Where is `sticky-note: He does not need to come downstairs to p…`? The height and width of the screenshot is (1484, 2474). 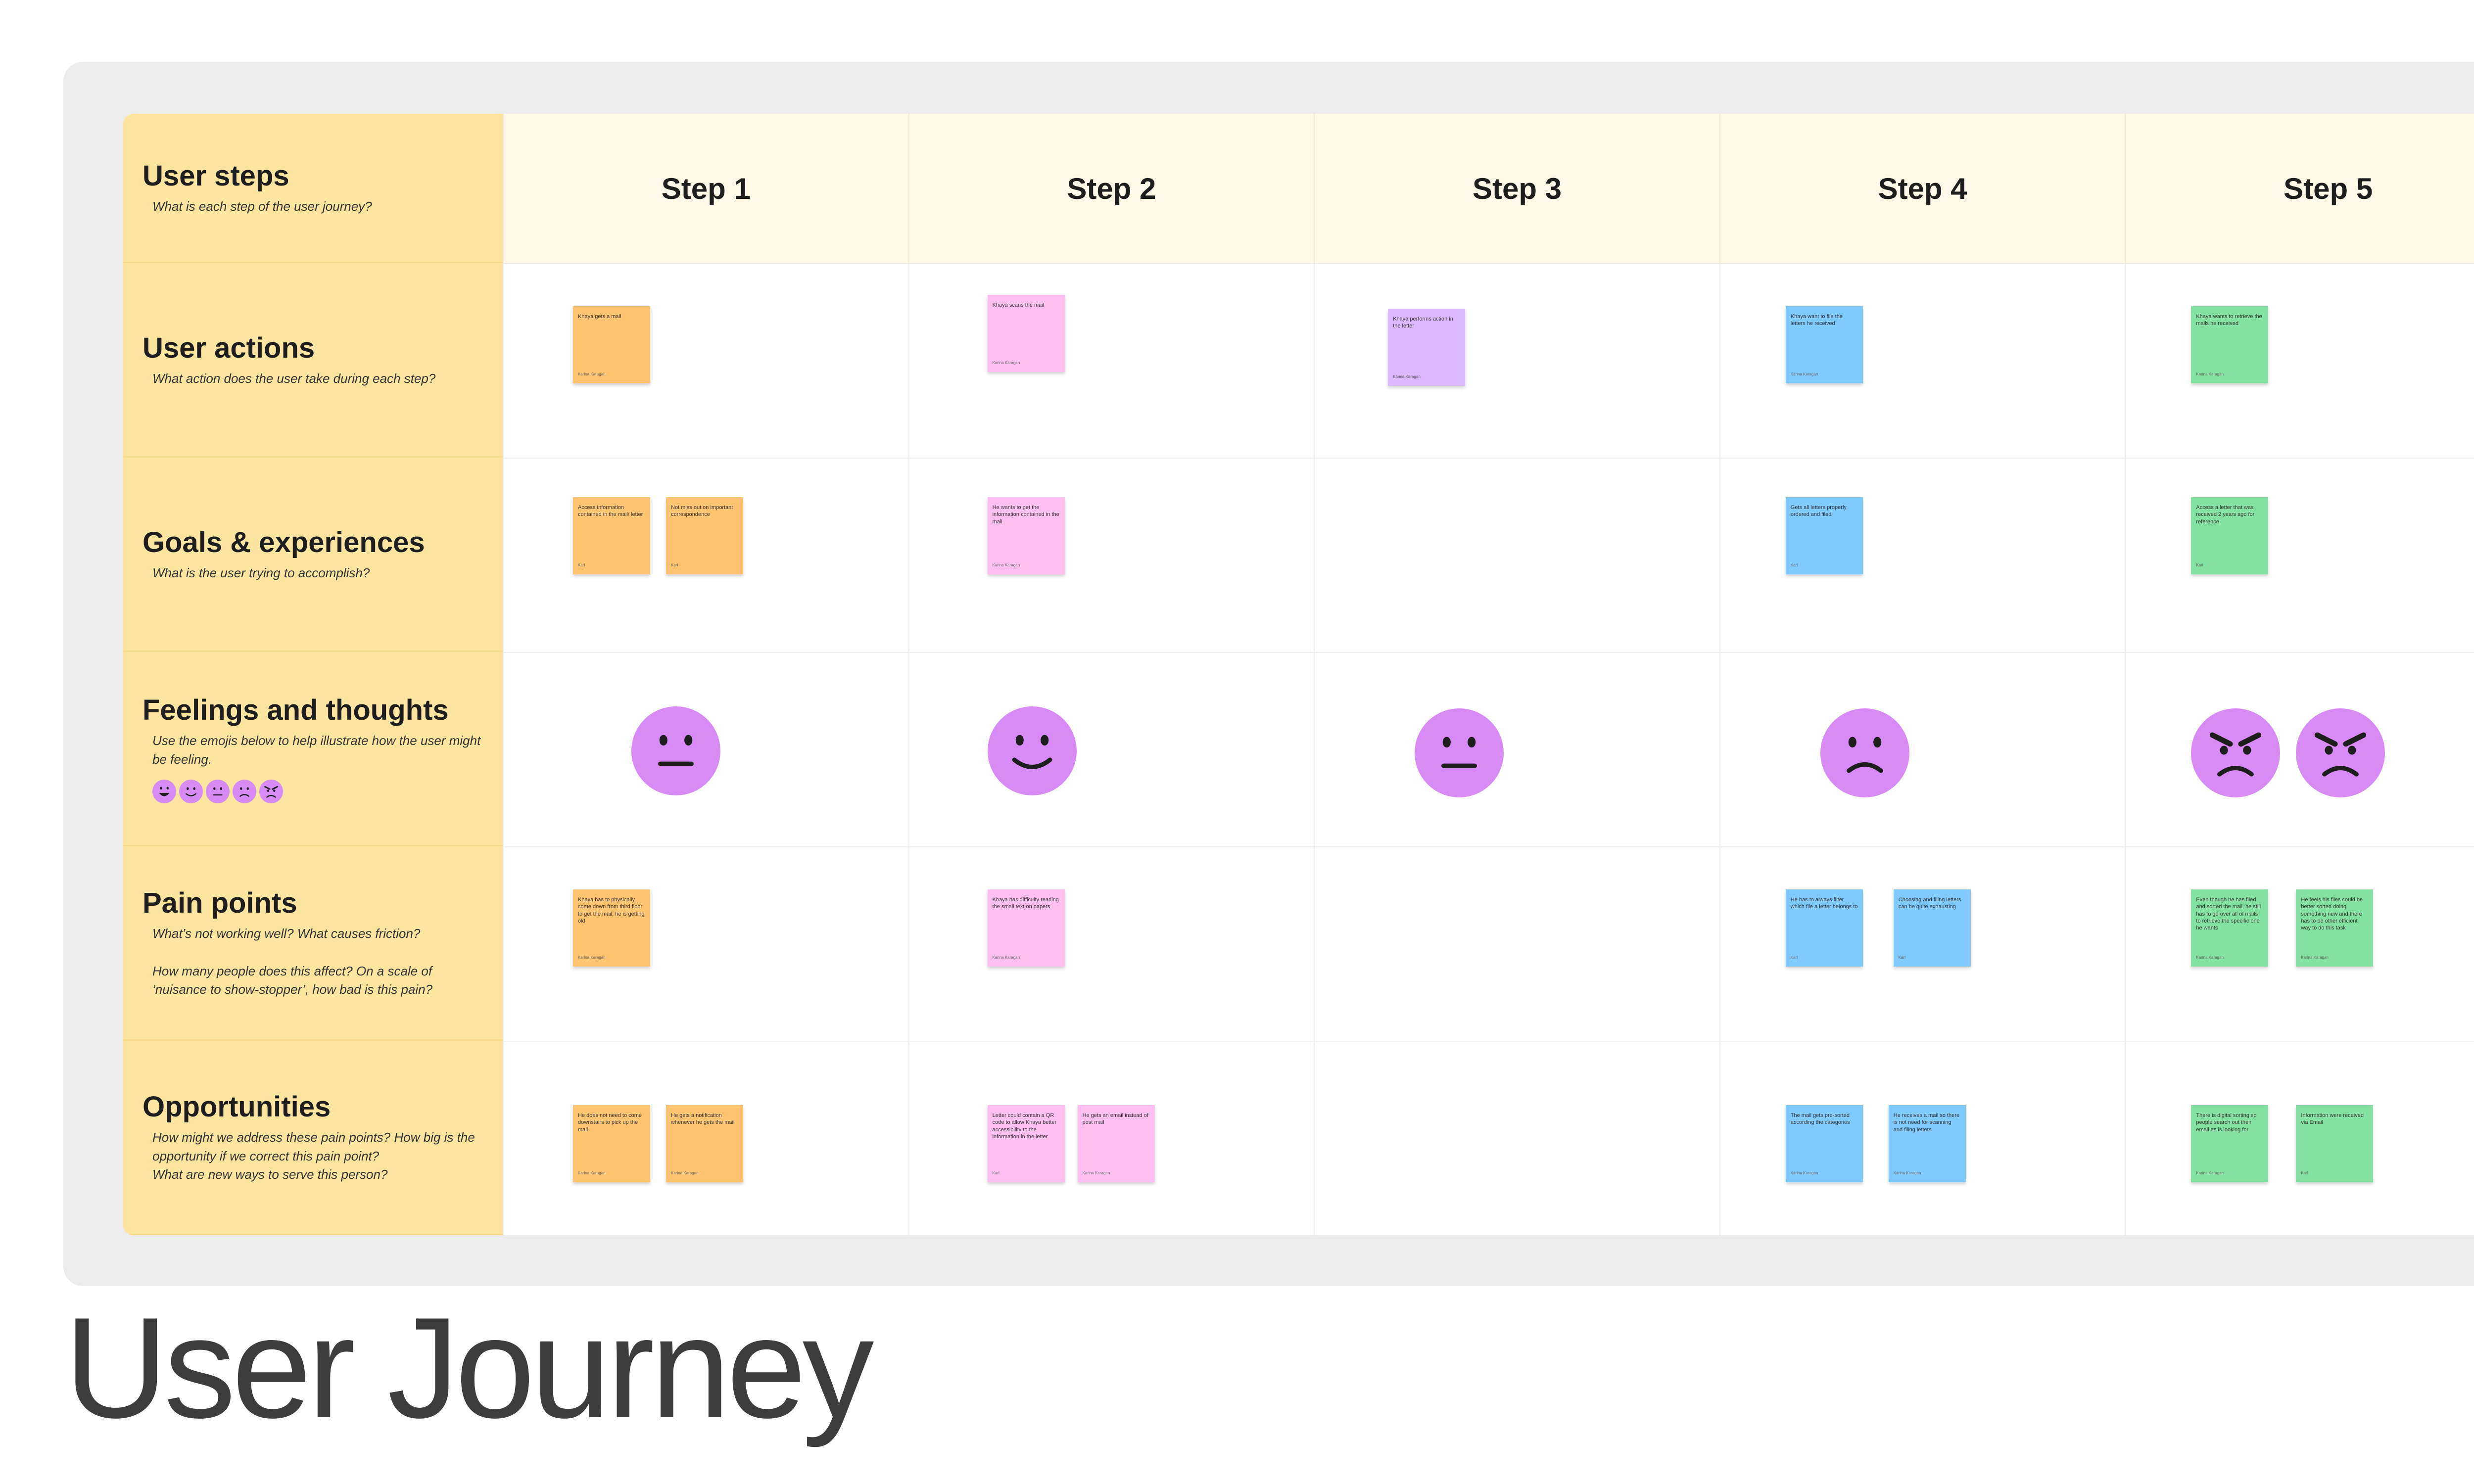
sticky-note: He does not need to come downstairs to p… is located at coordinates (611, 1143).